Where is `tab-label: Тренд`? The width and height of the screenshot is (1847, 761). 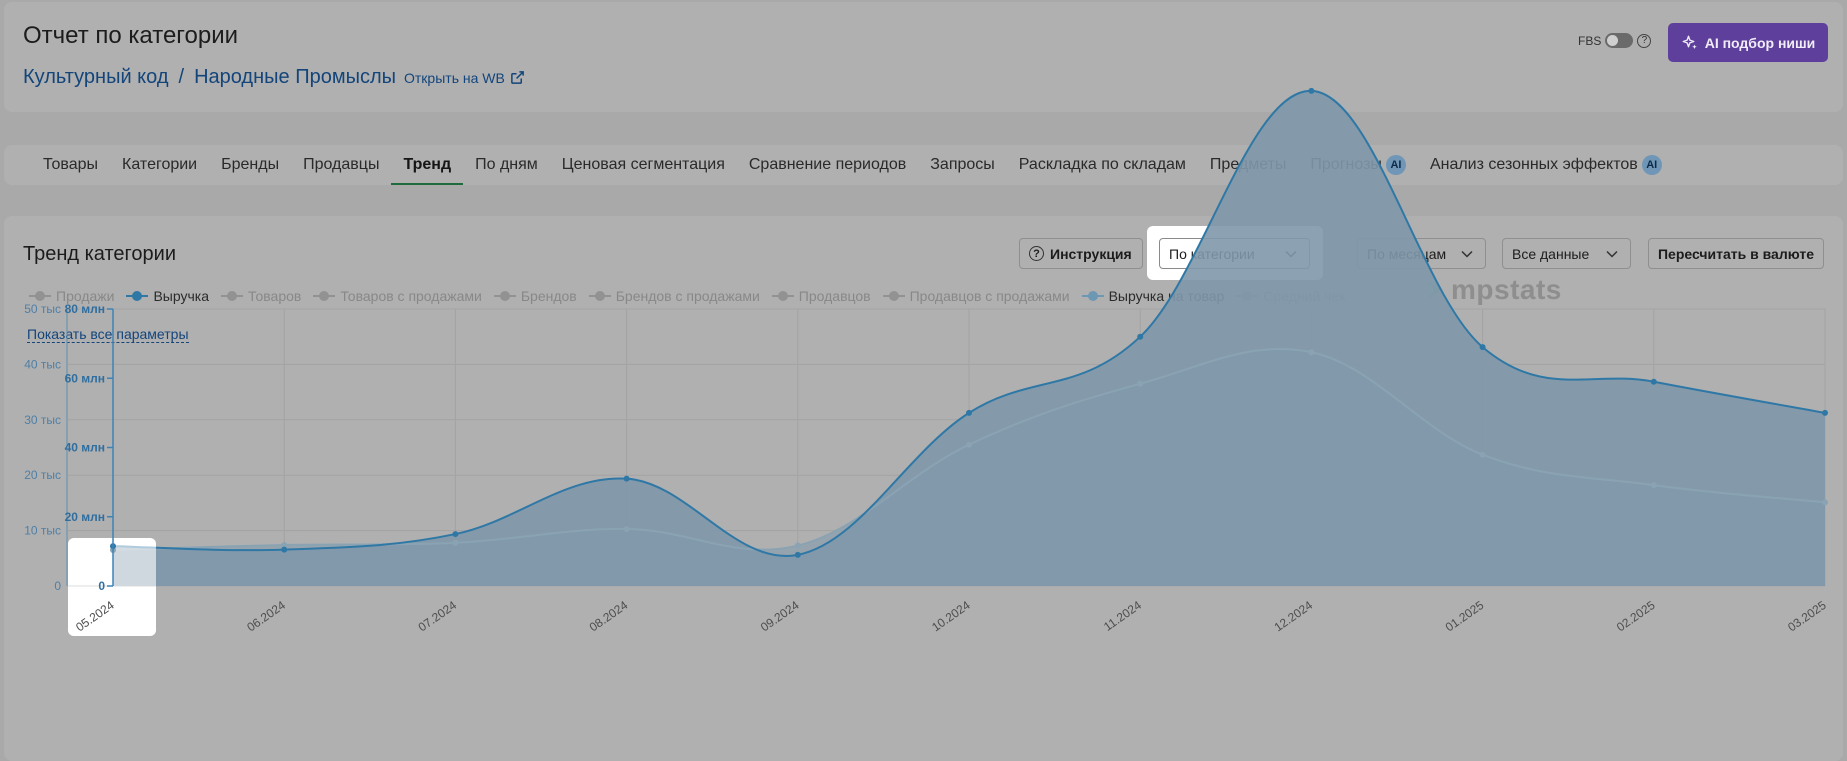
tab-label: Тренд is located at coordinates (427, 164).